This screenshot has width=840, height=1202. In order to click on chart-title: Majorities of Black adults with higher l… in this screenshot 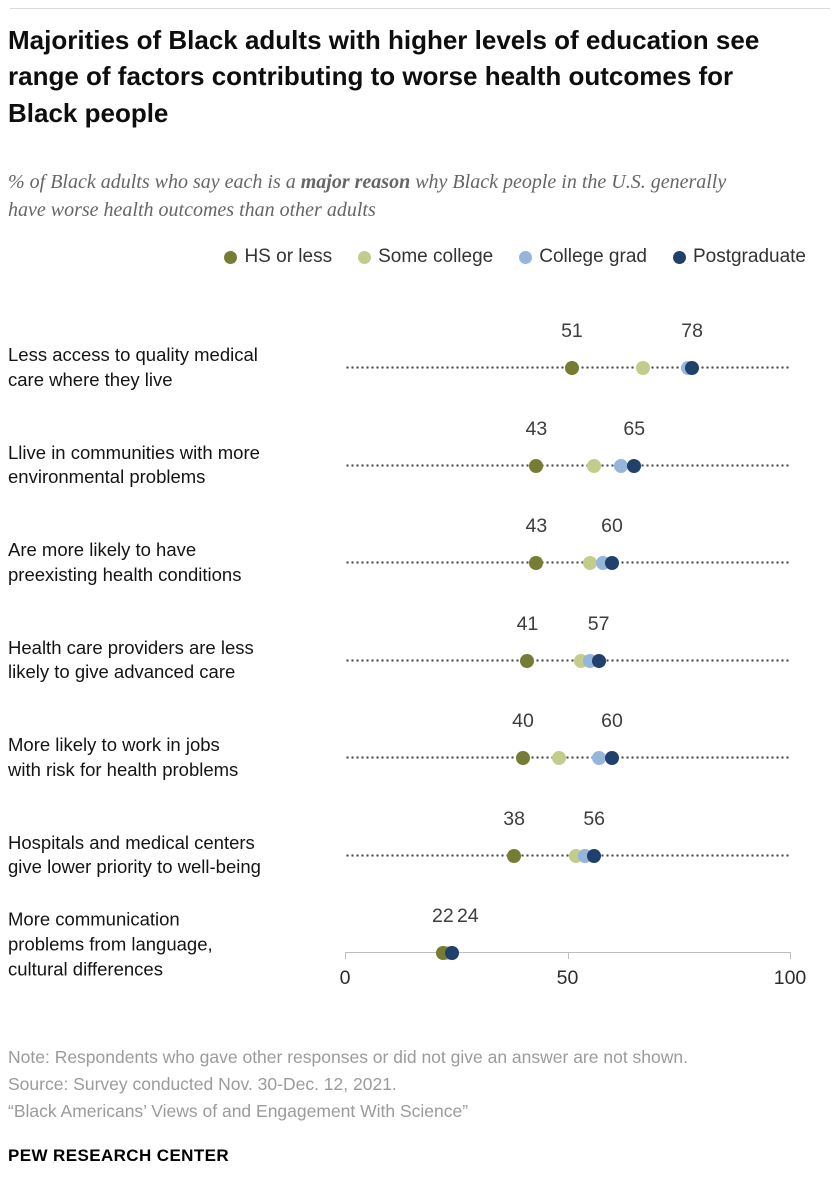, I will do `click(384, 76)`.